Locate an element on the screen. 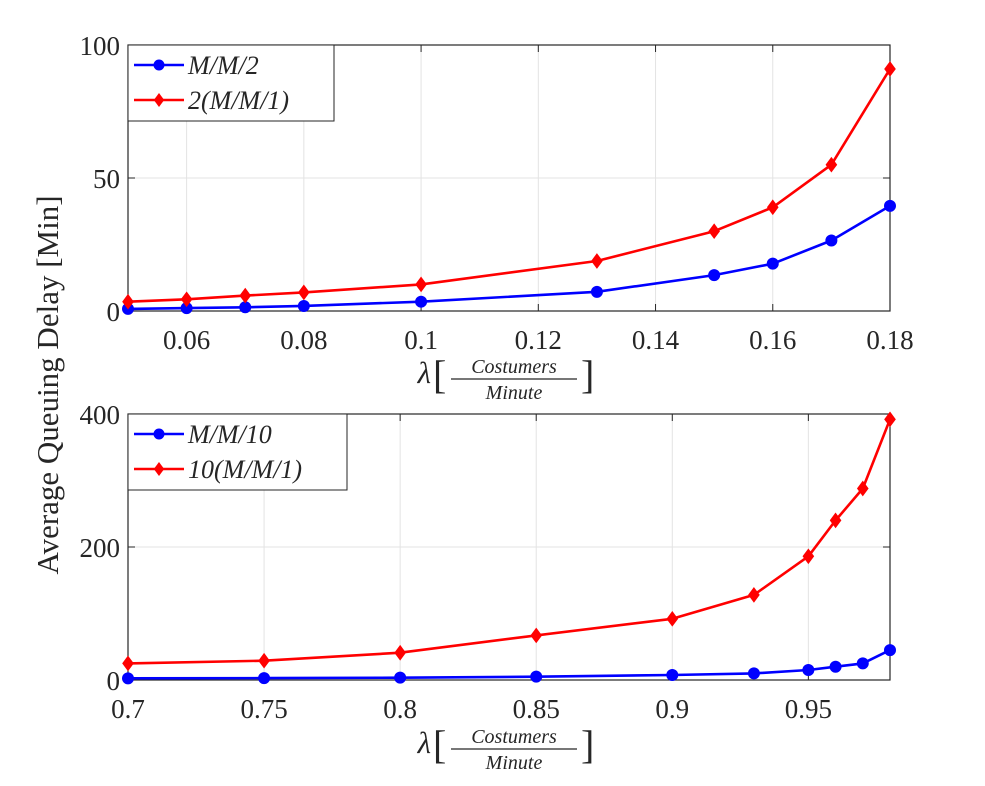  legend: M/M/10 10(M/M/1) is located at coordinates (237, 452).